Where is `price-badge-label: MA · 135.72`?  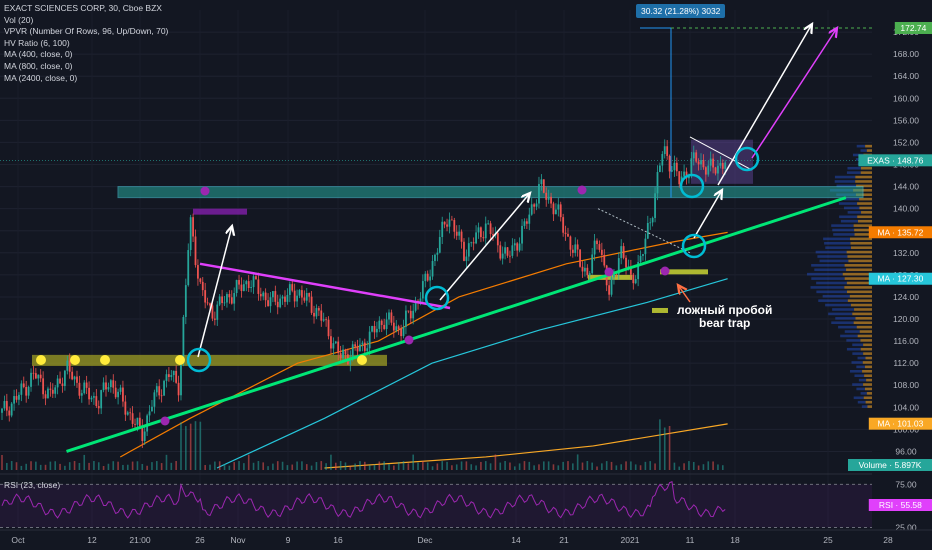 price-badge-label: MA · 135.72 is located at coordinates (900, 232).